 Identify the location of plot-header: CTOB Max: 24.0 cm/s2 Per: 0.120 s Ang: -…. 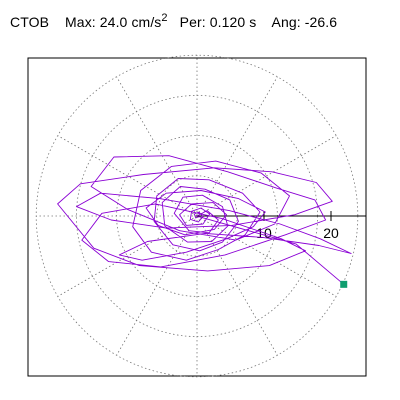
(173, 21).